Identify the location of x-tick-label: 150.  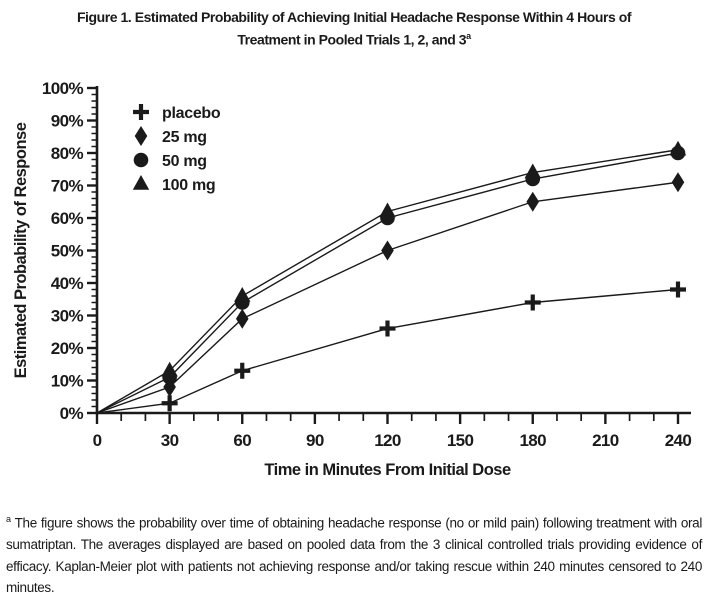
(460, 440).